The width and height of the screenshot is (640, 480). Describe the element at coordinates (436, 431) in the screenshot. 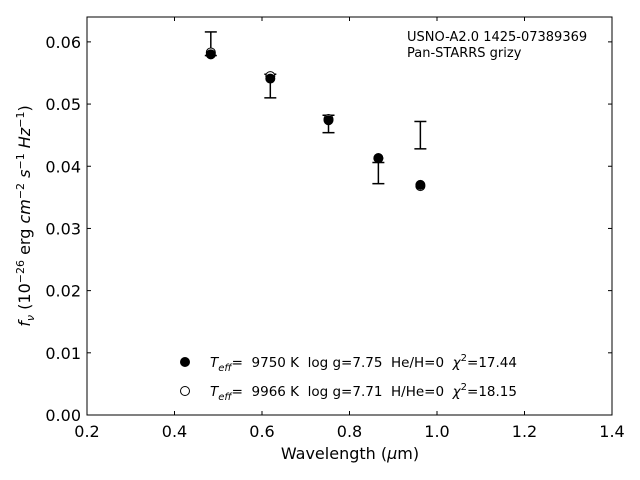

I see `x-tick-label: 1.0` at that location.